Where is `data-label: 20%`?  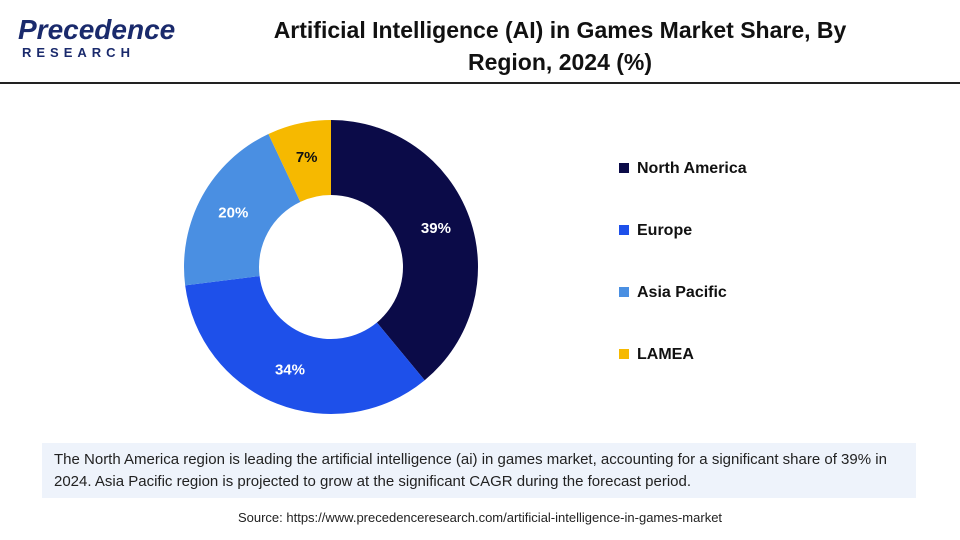 data-label: 20% is located at coordinates (233, 212).